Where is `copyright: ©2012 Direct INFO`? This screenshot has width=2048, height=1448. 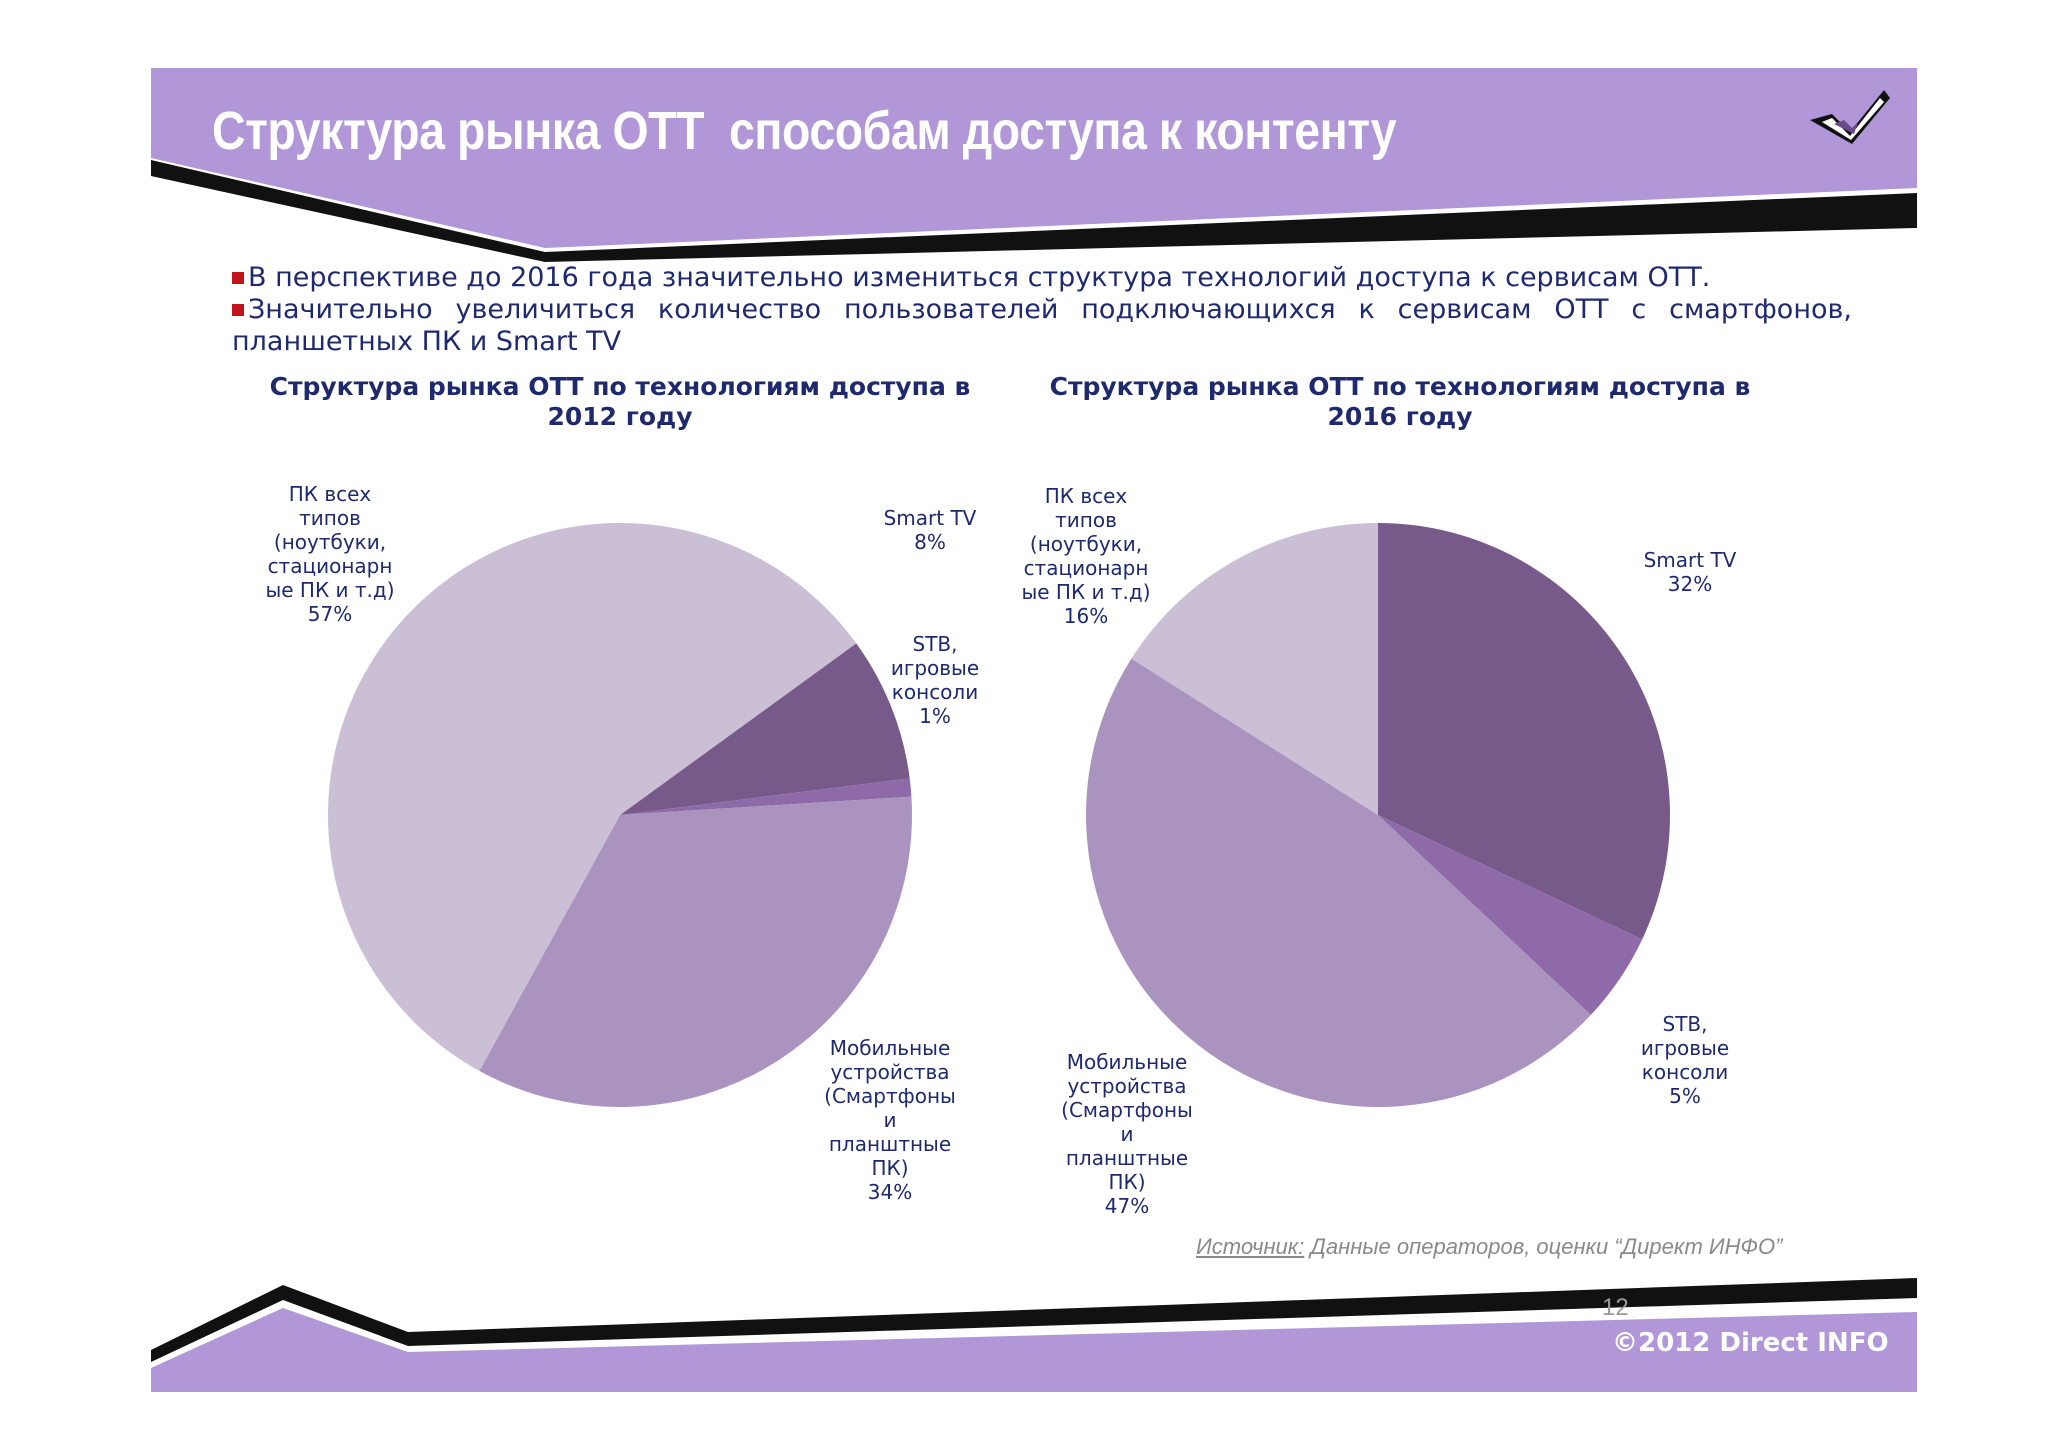
copyright: ©2012 Direct INFO is located at coordinates (1750, 1343).